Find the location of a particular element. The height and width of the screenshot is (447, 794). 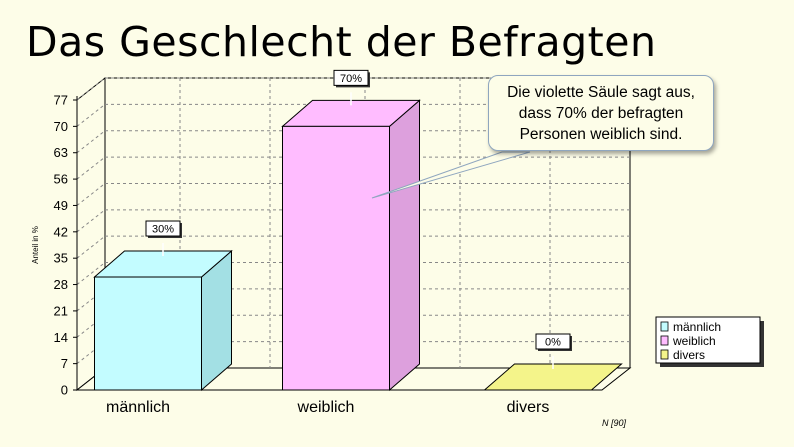

y-tick-label: 35 is located at coordinates (61, 258).